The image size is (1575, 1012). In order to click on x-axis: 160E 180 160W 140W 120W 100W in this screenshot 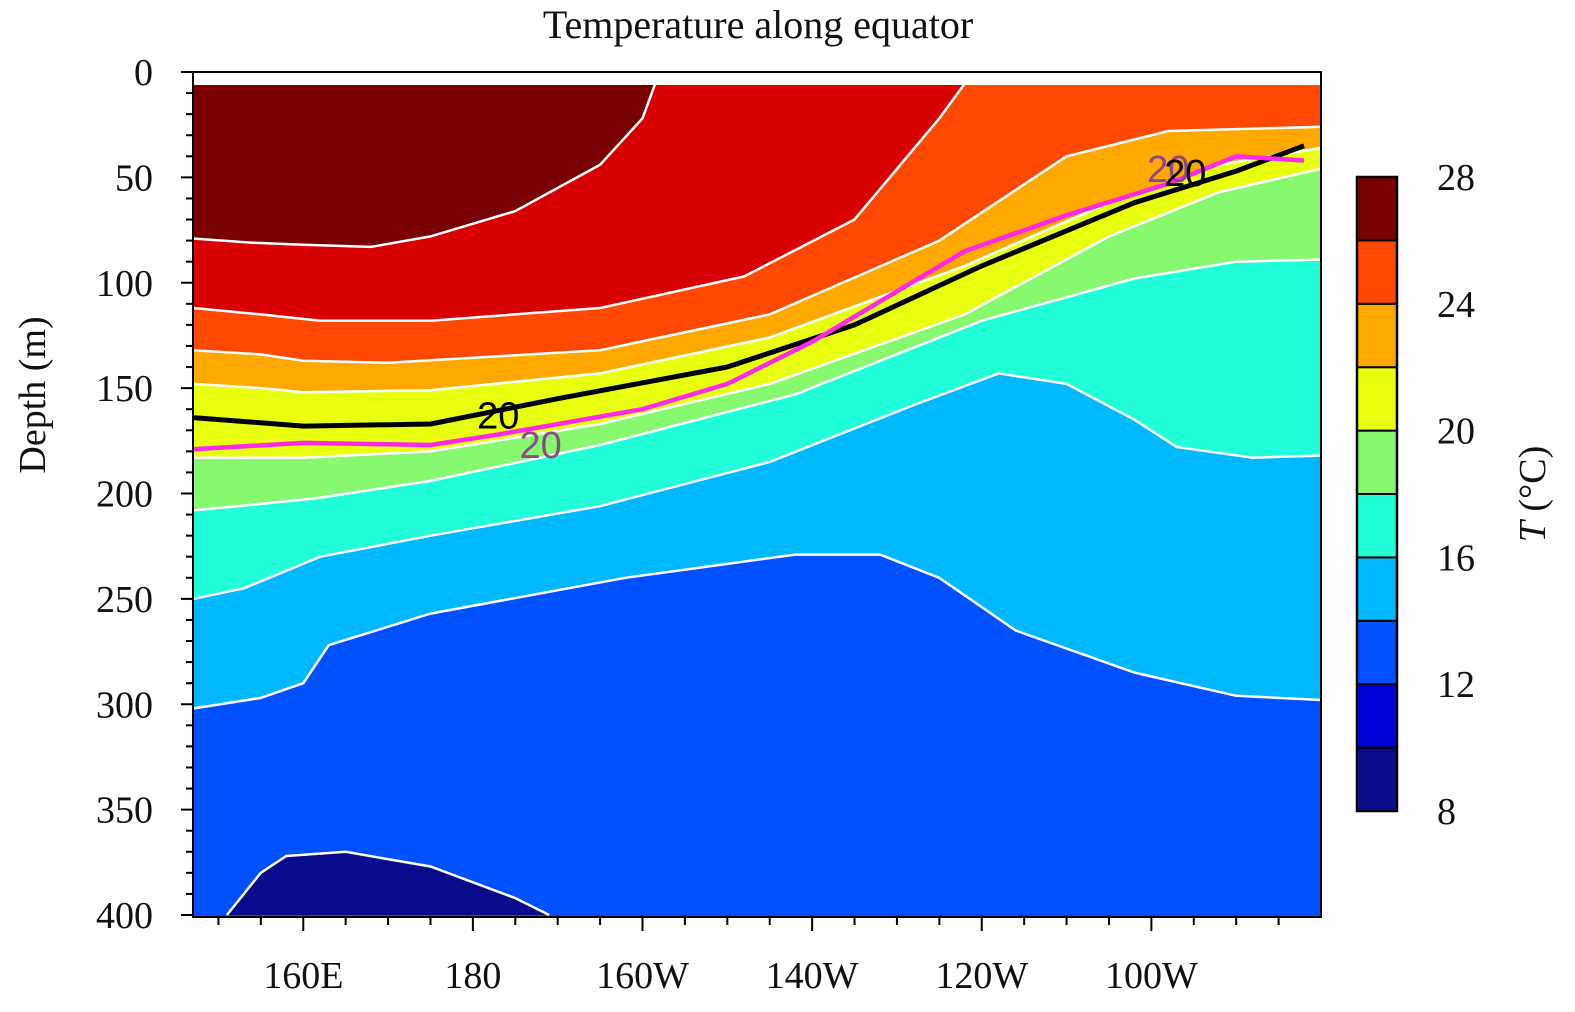, I will do `click(748, 957)`.